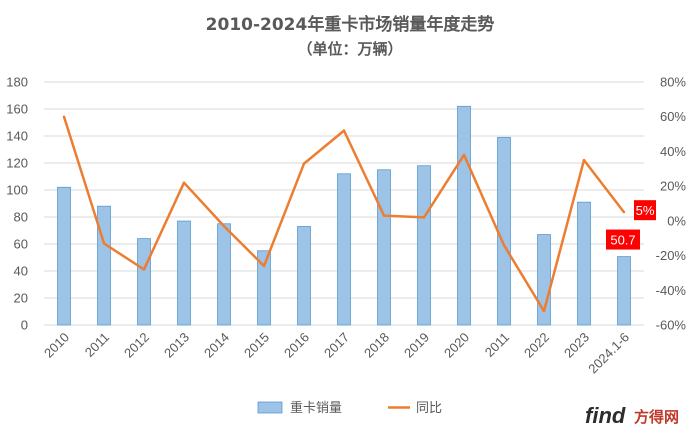 This screenshot has height=430, width=700. I want to click on legend-label-yoy: 同比, so click(429, 408).